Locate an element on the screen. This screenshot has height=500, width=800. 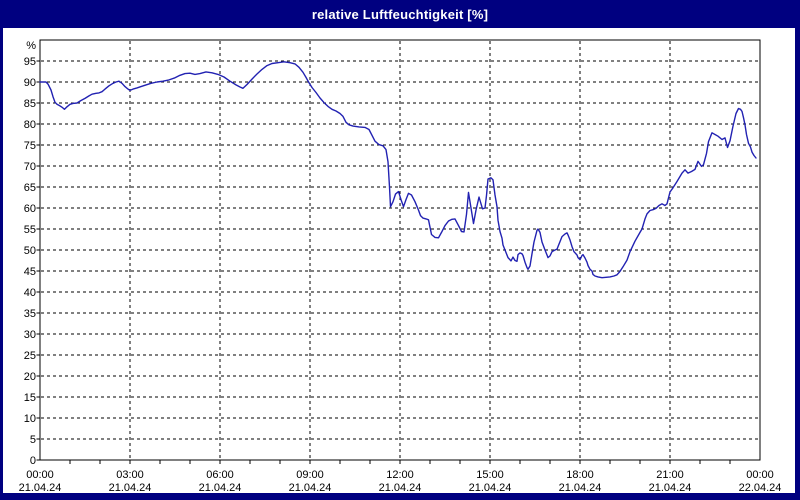
title-bar: relative Luftfeuchtigkeit [%] is located at coordinates (400, 14).